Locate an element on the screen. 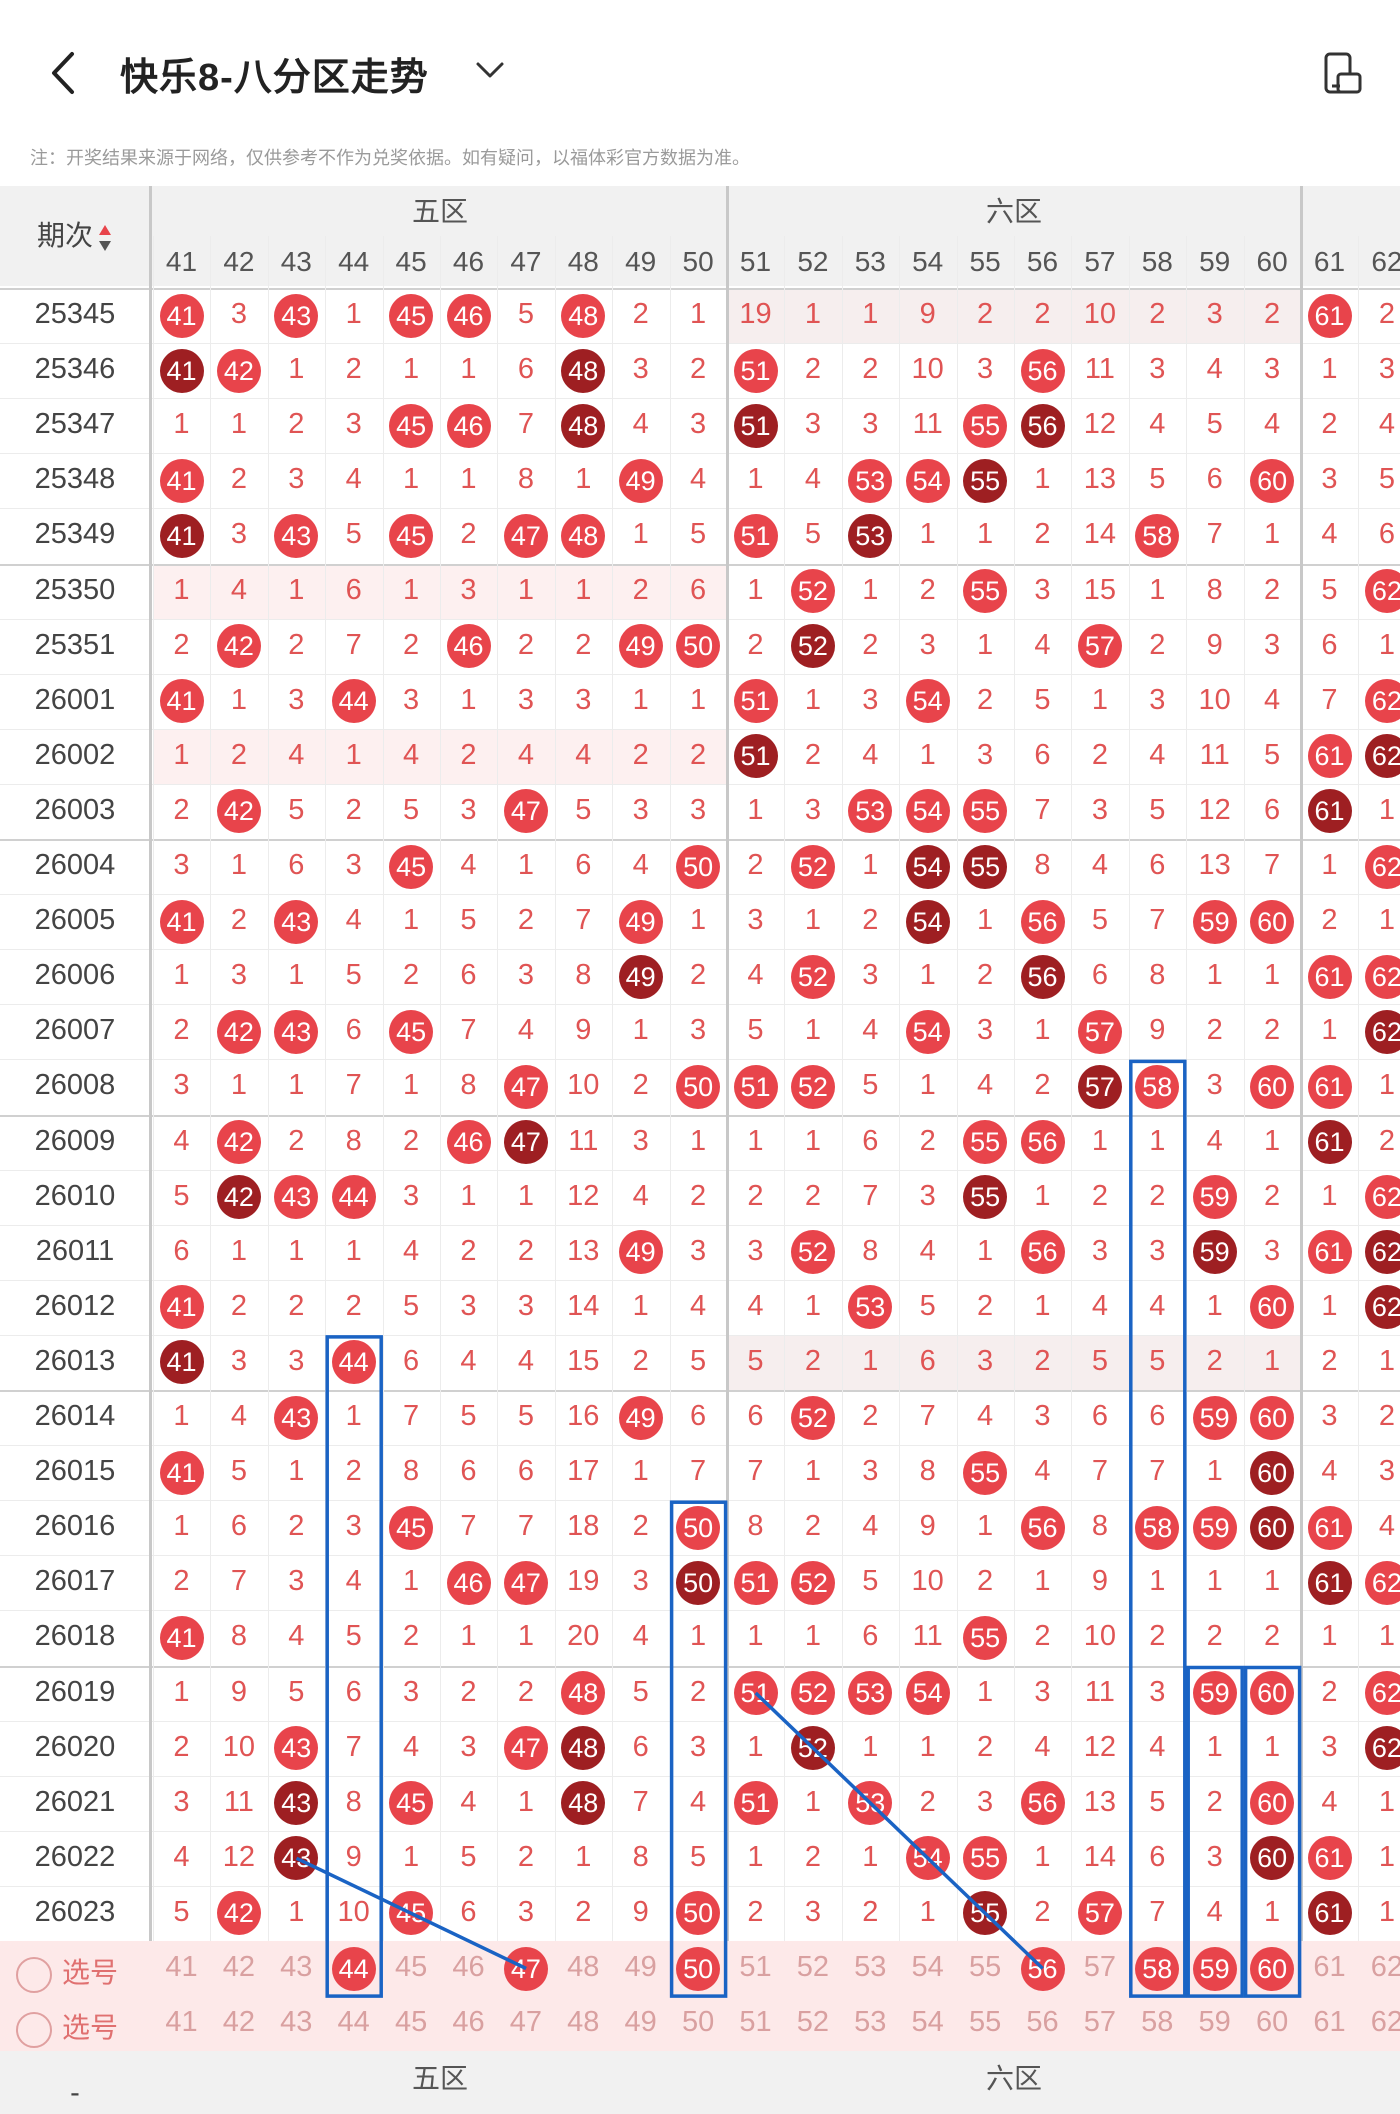 This screenshot has height=2114, width=1400. screen-rotate-icon is located at coordinates (1342, 74).